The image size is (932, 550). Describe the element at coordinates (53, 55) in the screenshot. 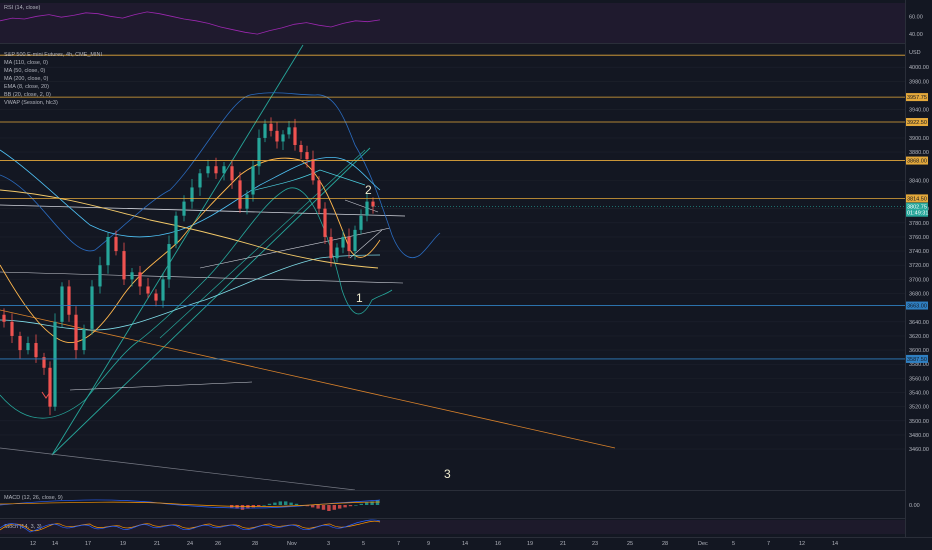

I see `legend-title: S&P 500 E-mini Futures, 4h, CME_MINI` at that location.